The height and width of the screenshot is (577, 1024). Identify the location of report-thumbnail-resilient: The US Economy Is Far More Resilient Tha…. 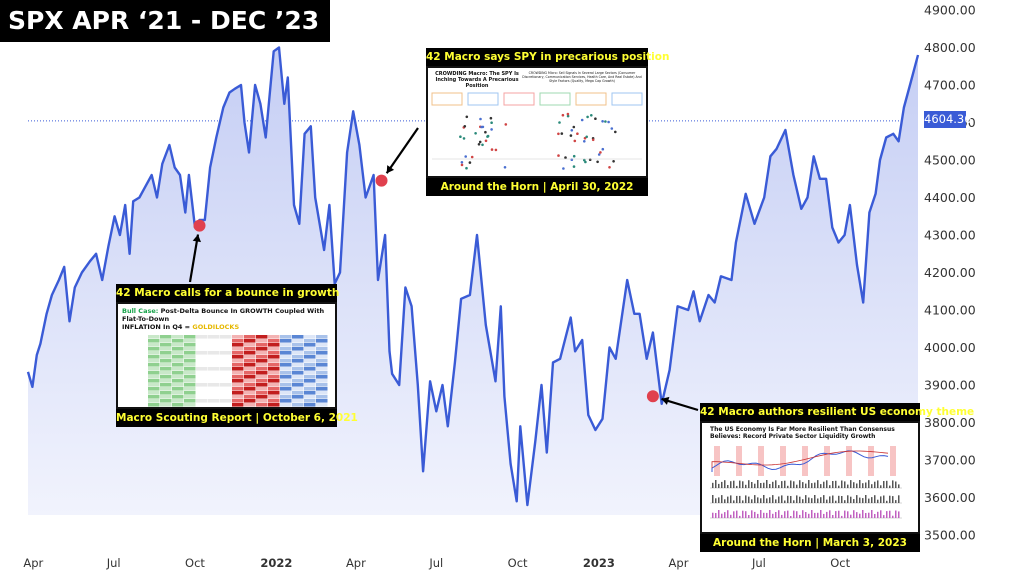
(810, 477).